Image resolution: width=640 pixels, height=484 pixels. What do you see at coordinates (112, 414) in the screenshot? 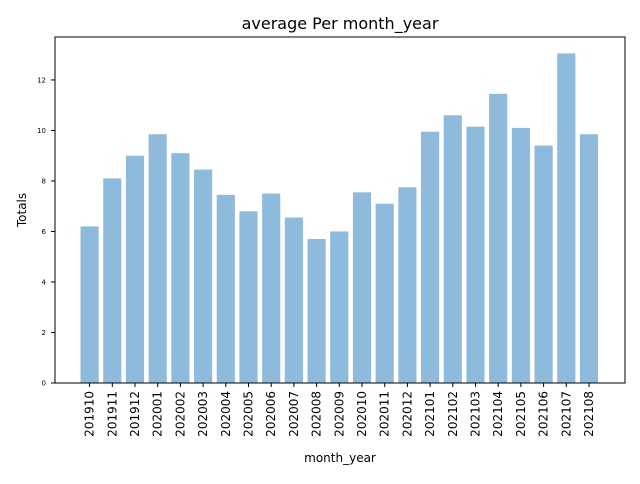
I see `x-tick-label: 201911` at bounding box center [112, 414].